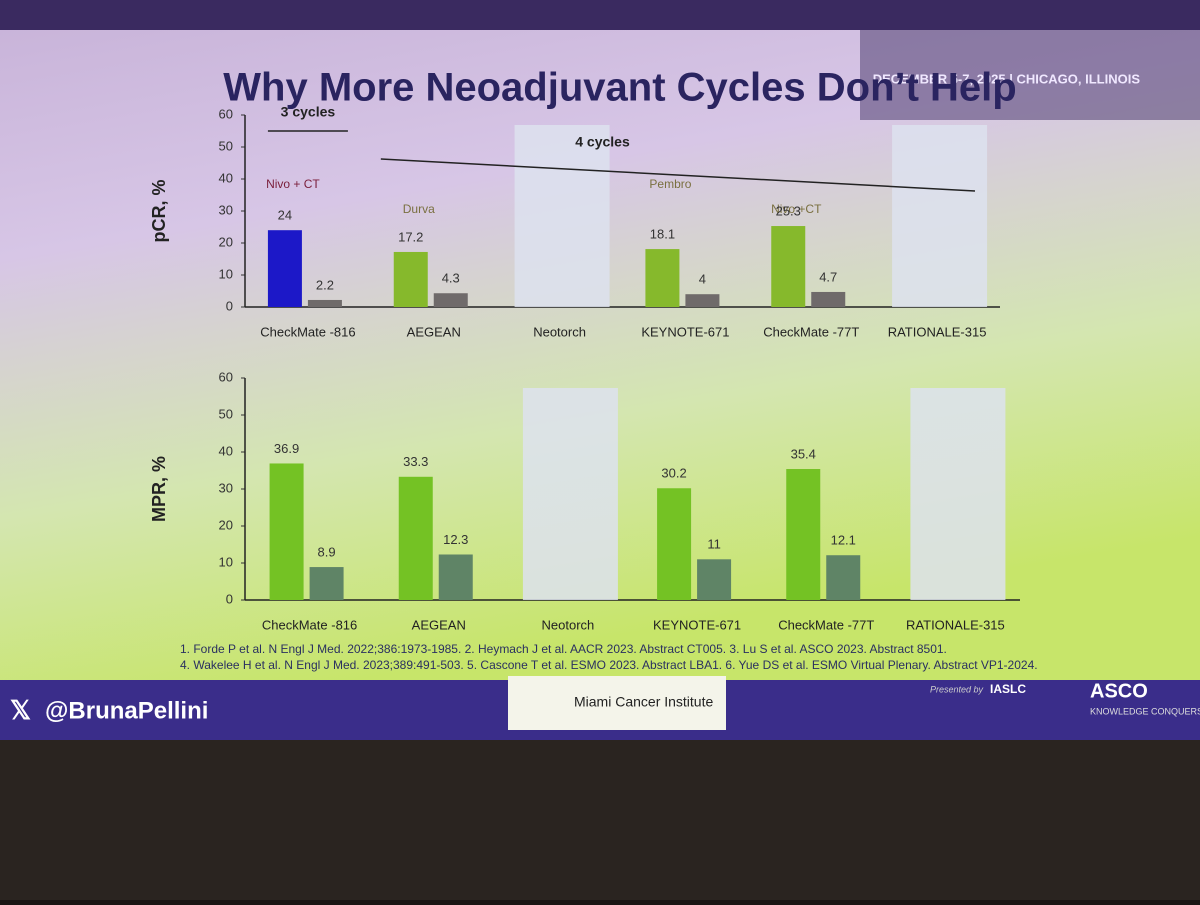 This screenshot has height=905, width=1200. What do you see at coordinates (957, 689) in the screenshot?
I see `presented-by: Presented by` at bounding box center [957, 689].